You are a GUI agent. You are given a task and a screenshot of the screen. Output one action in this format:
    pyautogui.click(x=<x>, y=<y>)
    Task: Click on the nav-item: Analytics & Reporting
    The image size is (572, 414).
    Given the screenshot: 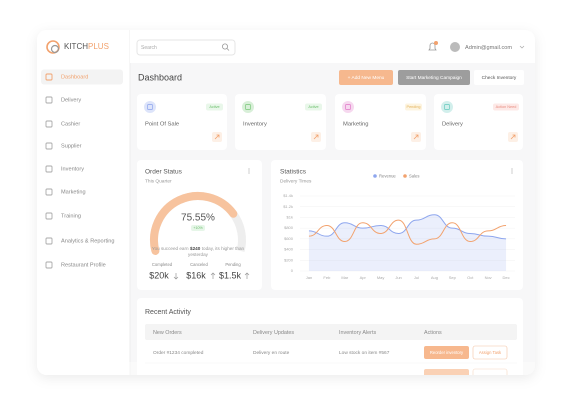 What is the action you would take?
    pyautogui.click(x=87, y=241)
    